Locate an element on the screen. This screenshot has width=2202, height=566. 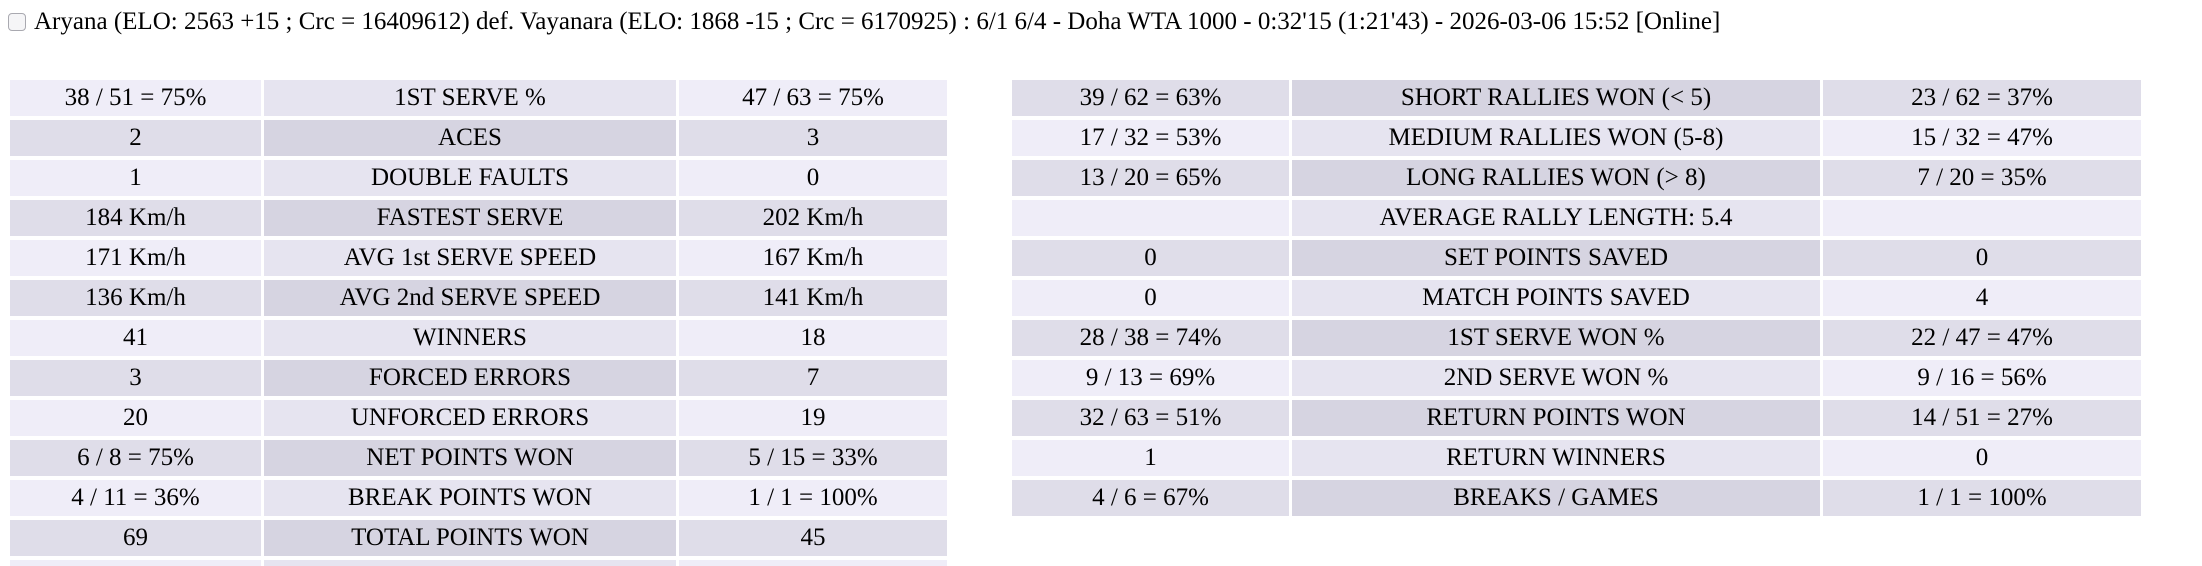
stat-row: 171 Km/h AVG 1st SERVE SPEED 167 Km/h is located at coordinates (478, 258).